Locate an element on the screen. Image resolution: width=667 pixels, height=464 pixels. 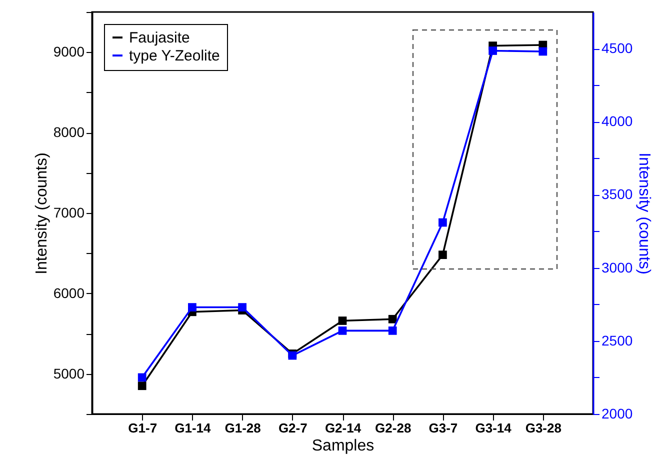
x-tick-label: G2-28 is located at coordinates (393, 428).